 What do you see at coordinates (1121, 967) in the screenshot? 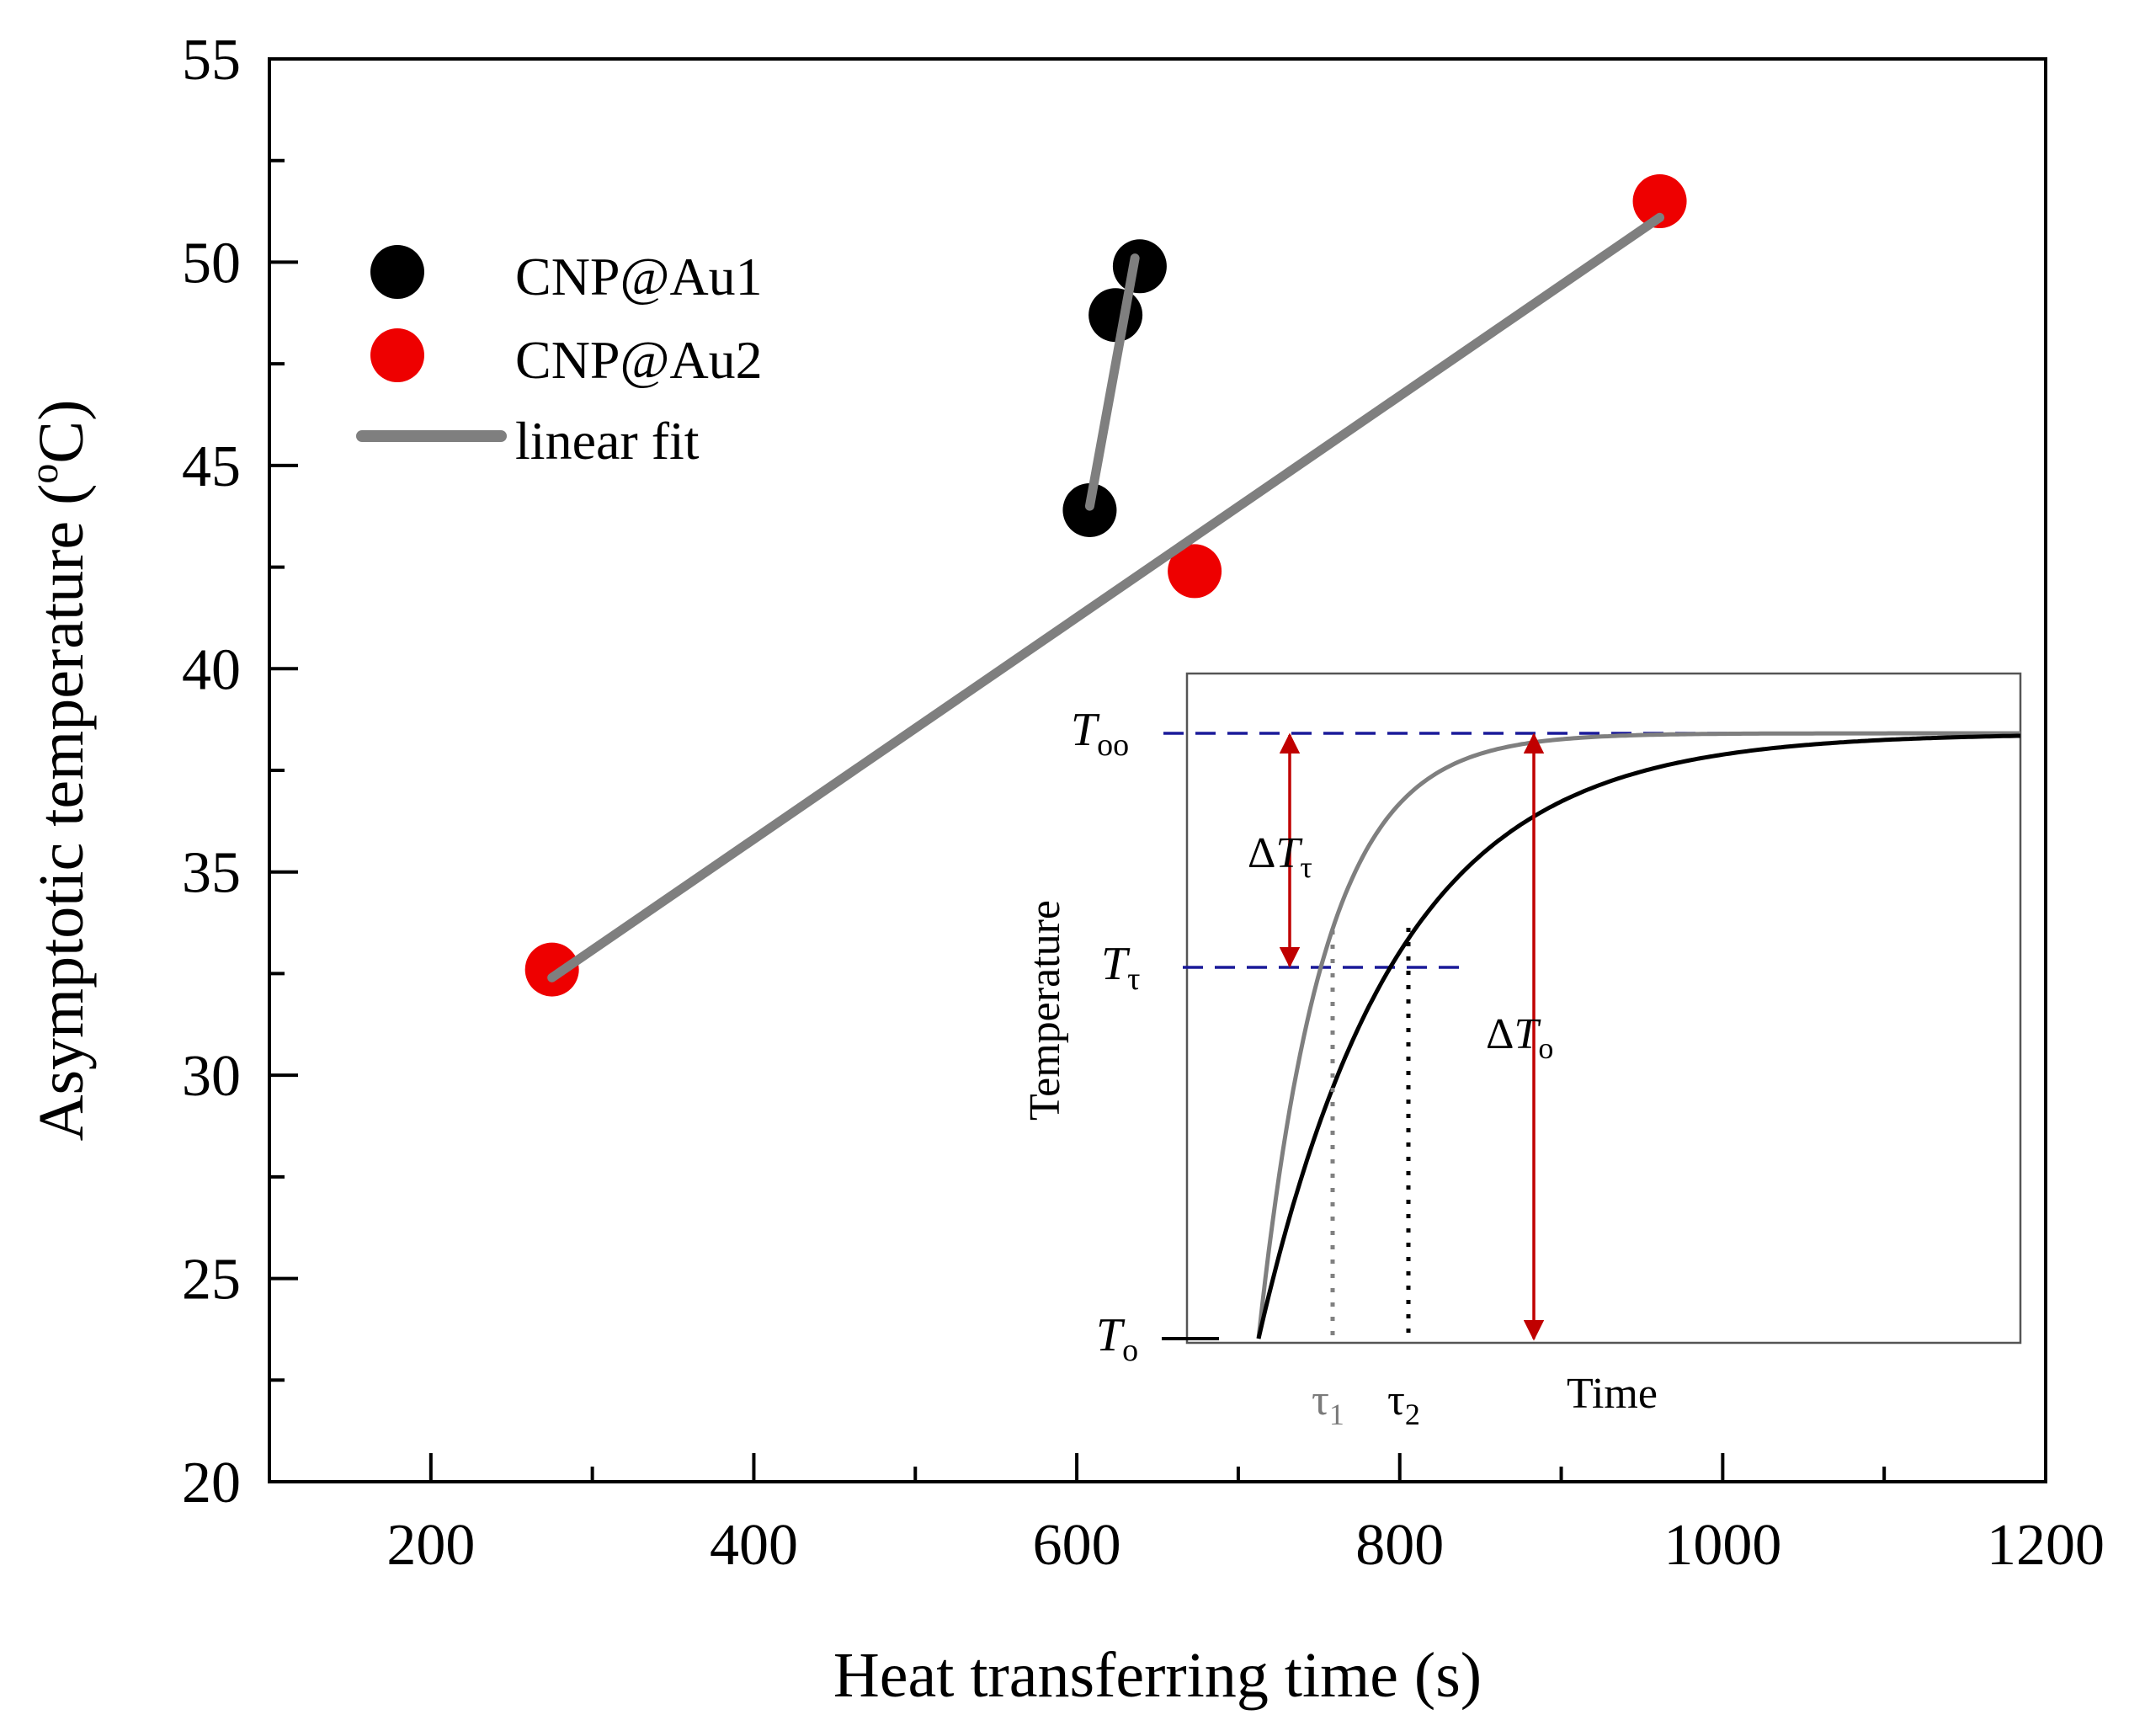
I see `inset-label-t-tau: Tτ` at bounding box center [1121, 967].